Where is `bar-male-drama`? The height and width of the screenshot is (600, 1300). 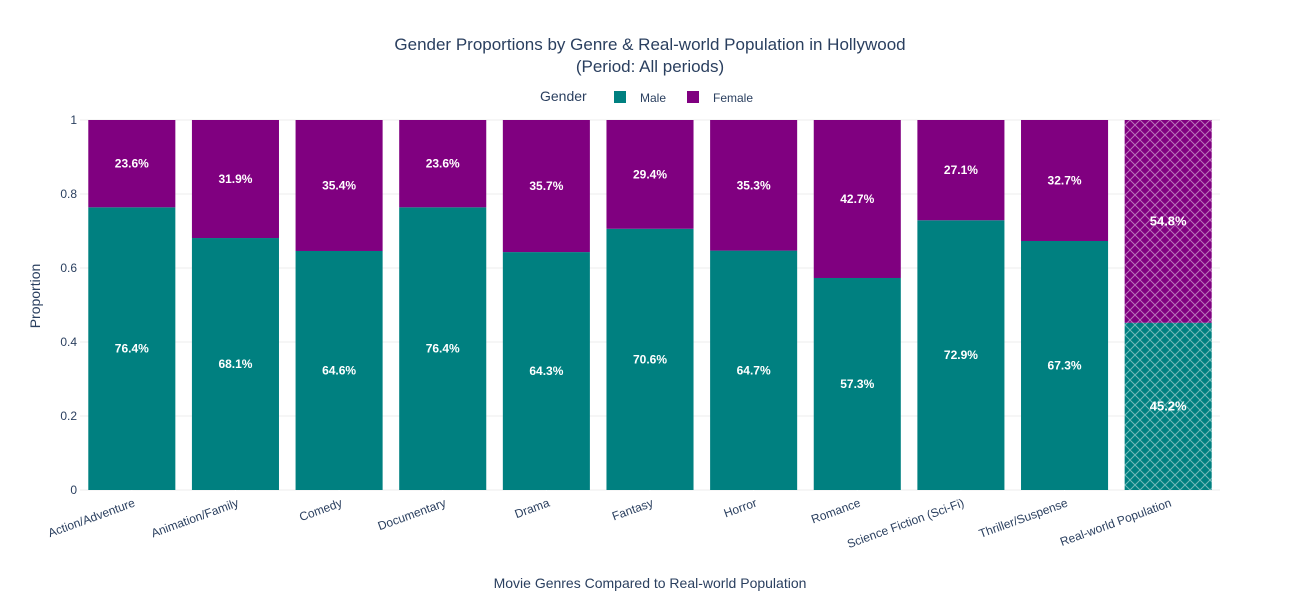
bar-male-drama is located at coordinates (546, 371).